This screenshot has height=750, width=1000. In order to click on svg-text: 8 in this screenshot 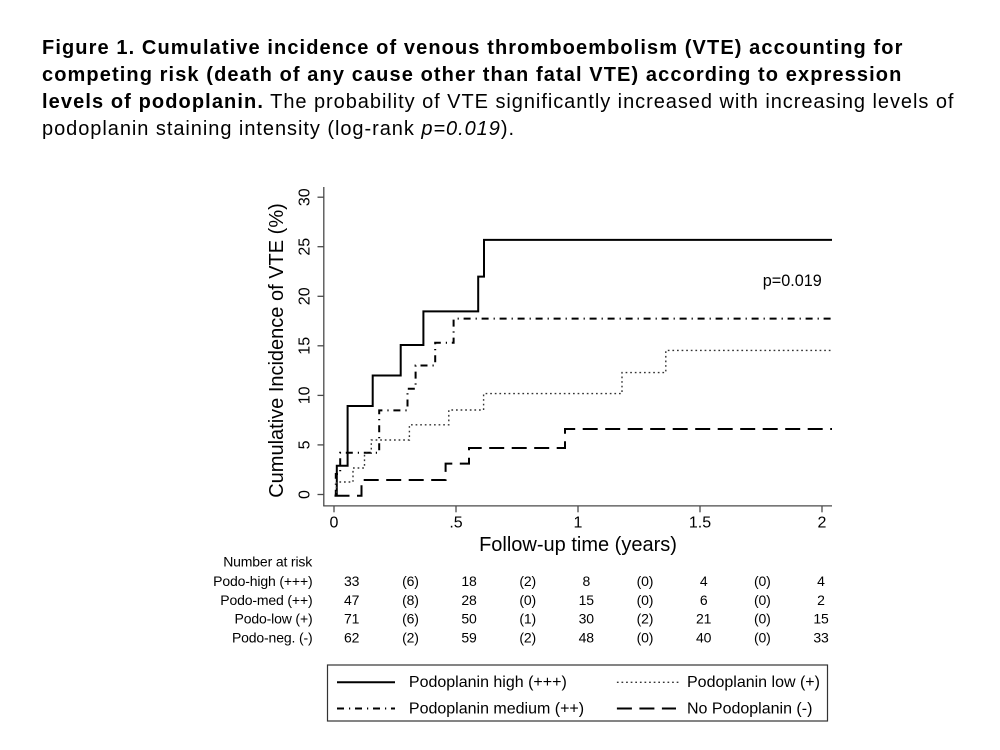, I will do `click(586, 581)`.